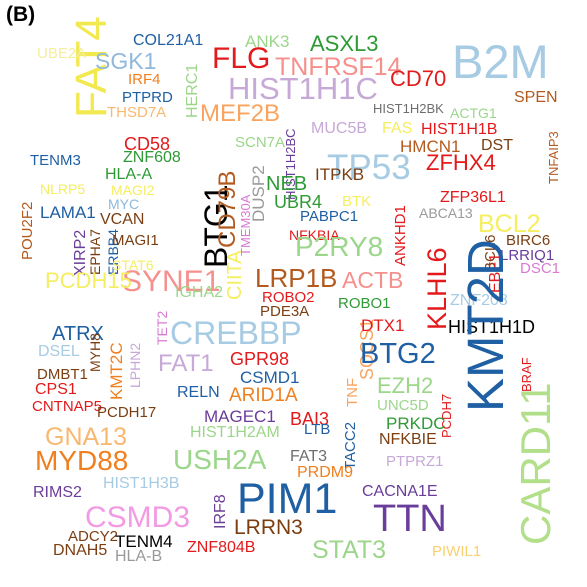  What do you see at coordinates (186, 363) in the screenshot?
I see `gene-word-fat1: FAT1` at bounding box center [186, 363].